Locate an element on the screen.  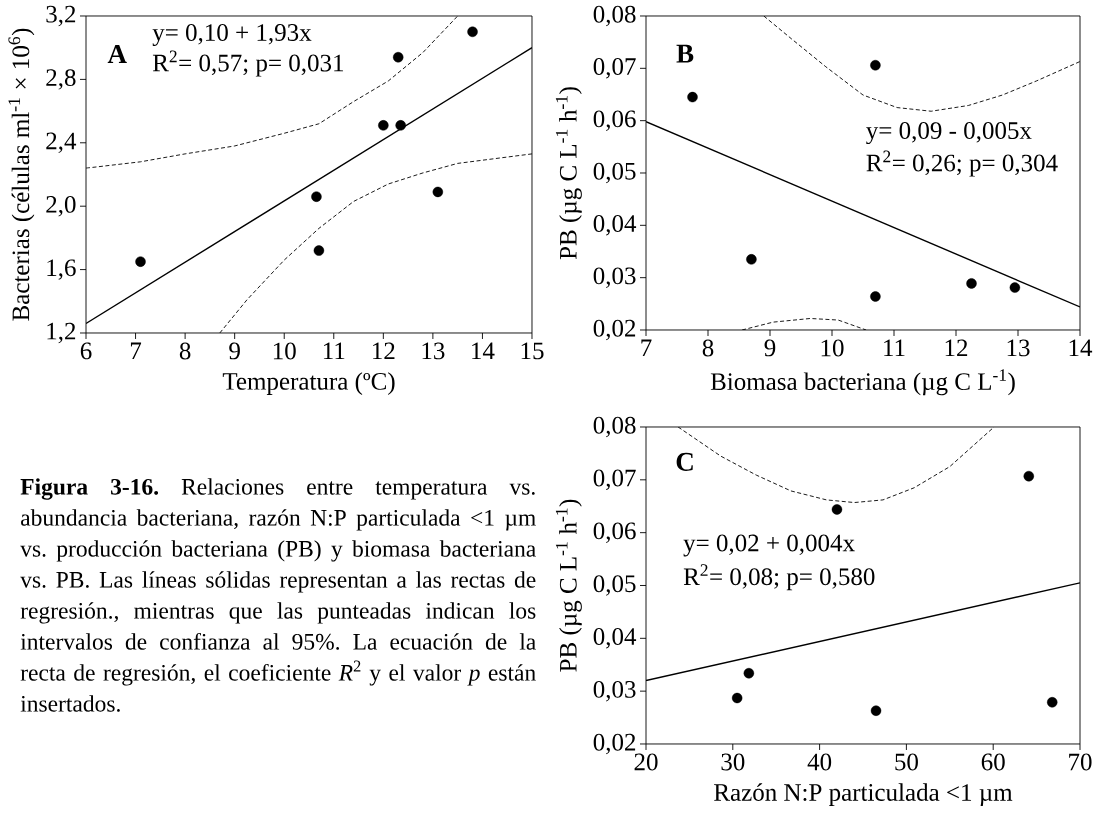
annotation: y= 0,09 - 0,005x is located at coordinates (949, 133).